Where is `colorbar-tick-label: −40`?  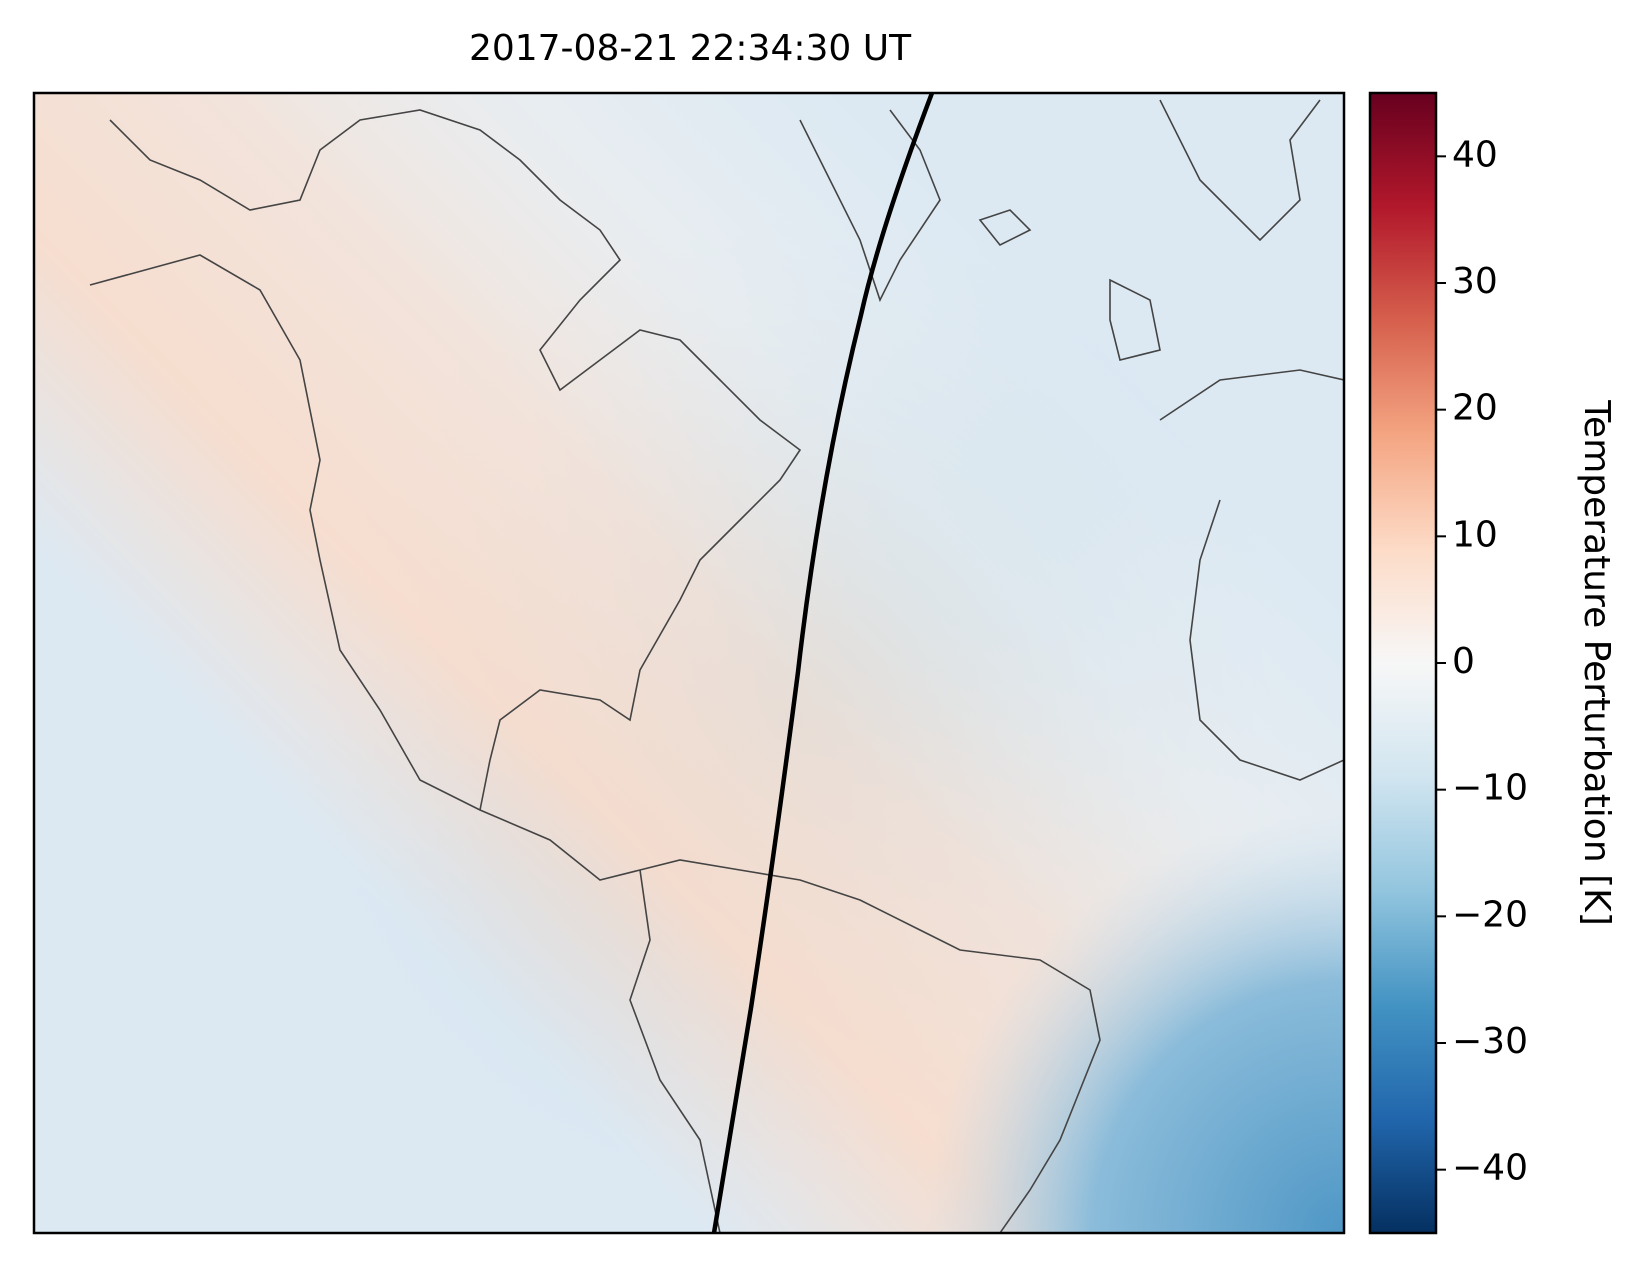 colorbar-tick-label: −40 is located at coordinates (1490, 1168).